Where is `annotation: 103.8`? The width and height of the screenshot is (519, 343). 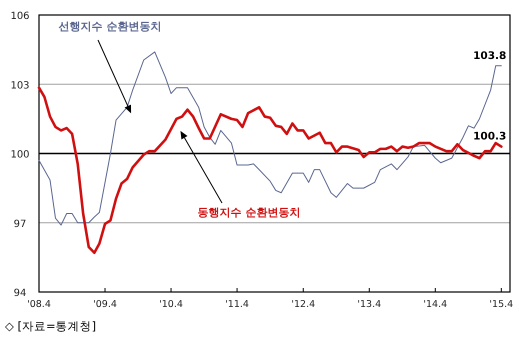 annotation: 103.8 is located at coordinates (489, 56).